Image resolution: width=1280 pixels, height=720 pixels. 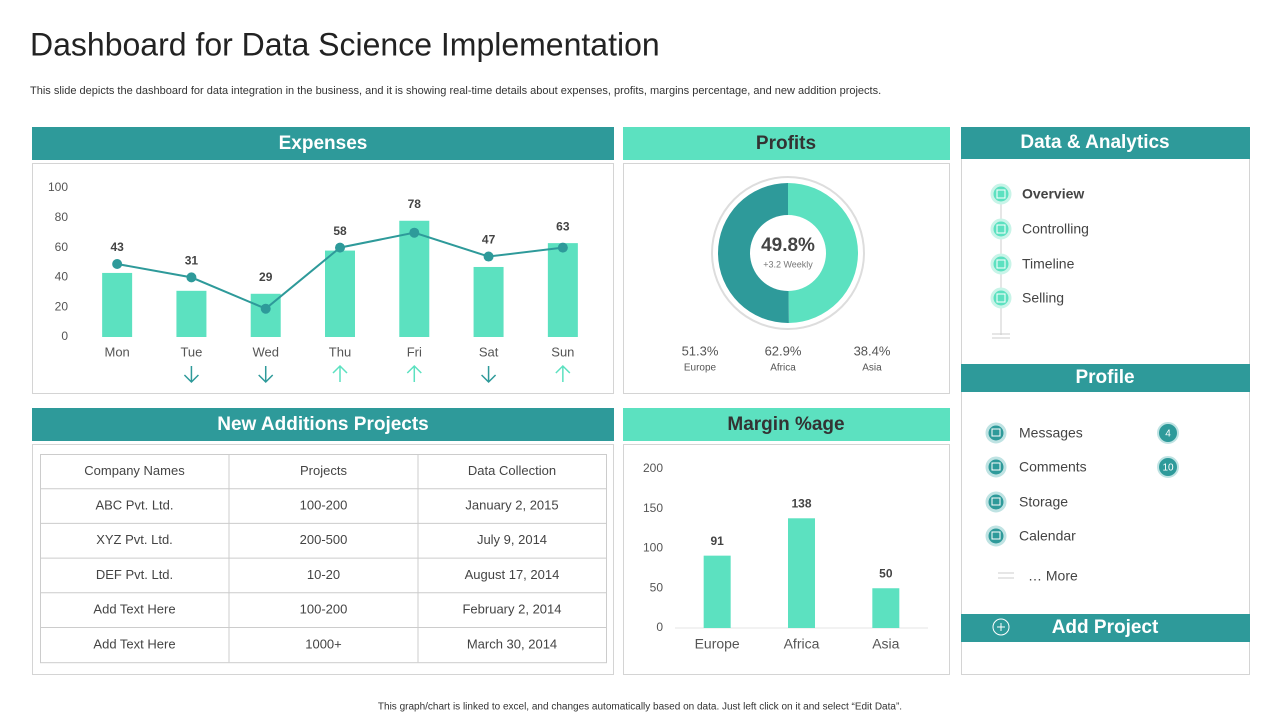 What do you see at coordinates (1105, 143) in the screenshot?
I see `panel-header` at bounding box center [1105, 143].